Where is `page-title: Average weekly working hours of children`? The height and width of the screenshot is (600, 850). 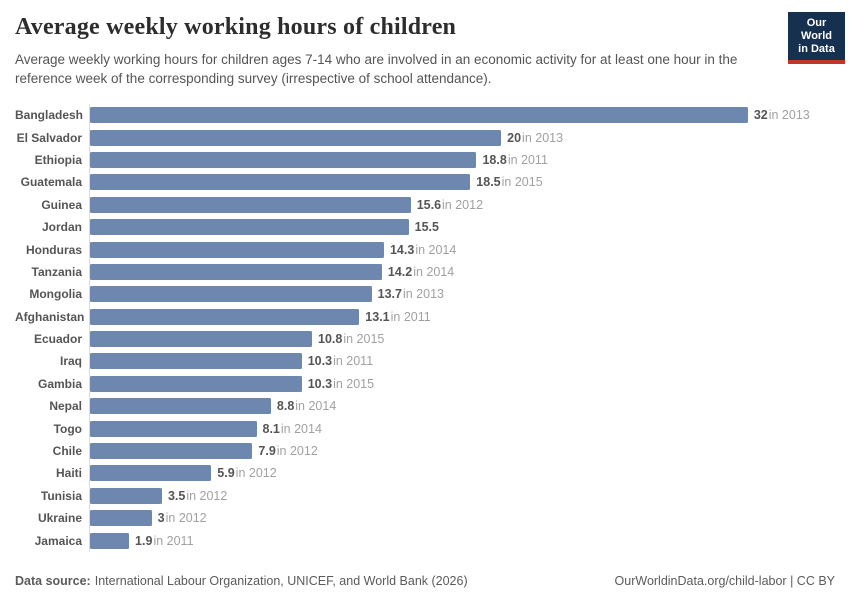
page-title: Average weekly working hours of children is located at coordinates (236, 27).